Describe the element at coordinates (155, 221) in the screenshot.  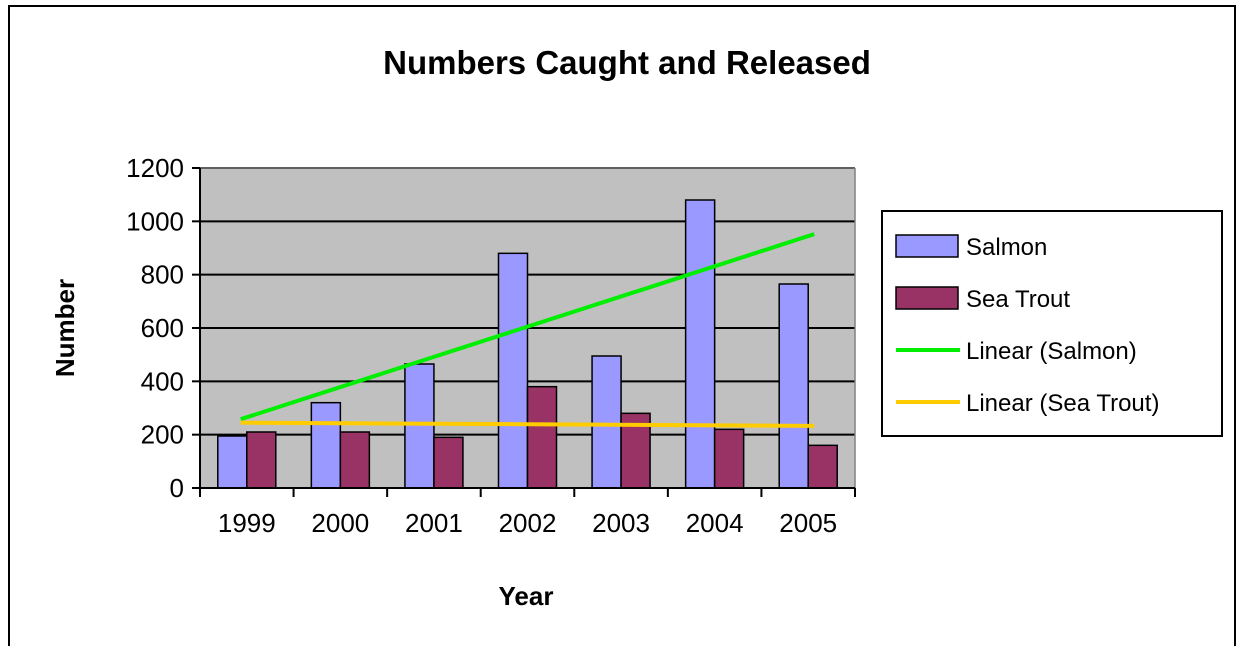
I see `y-tick-label: 1000` at that location.